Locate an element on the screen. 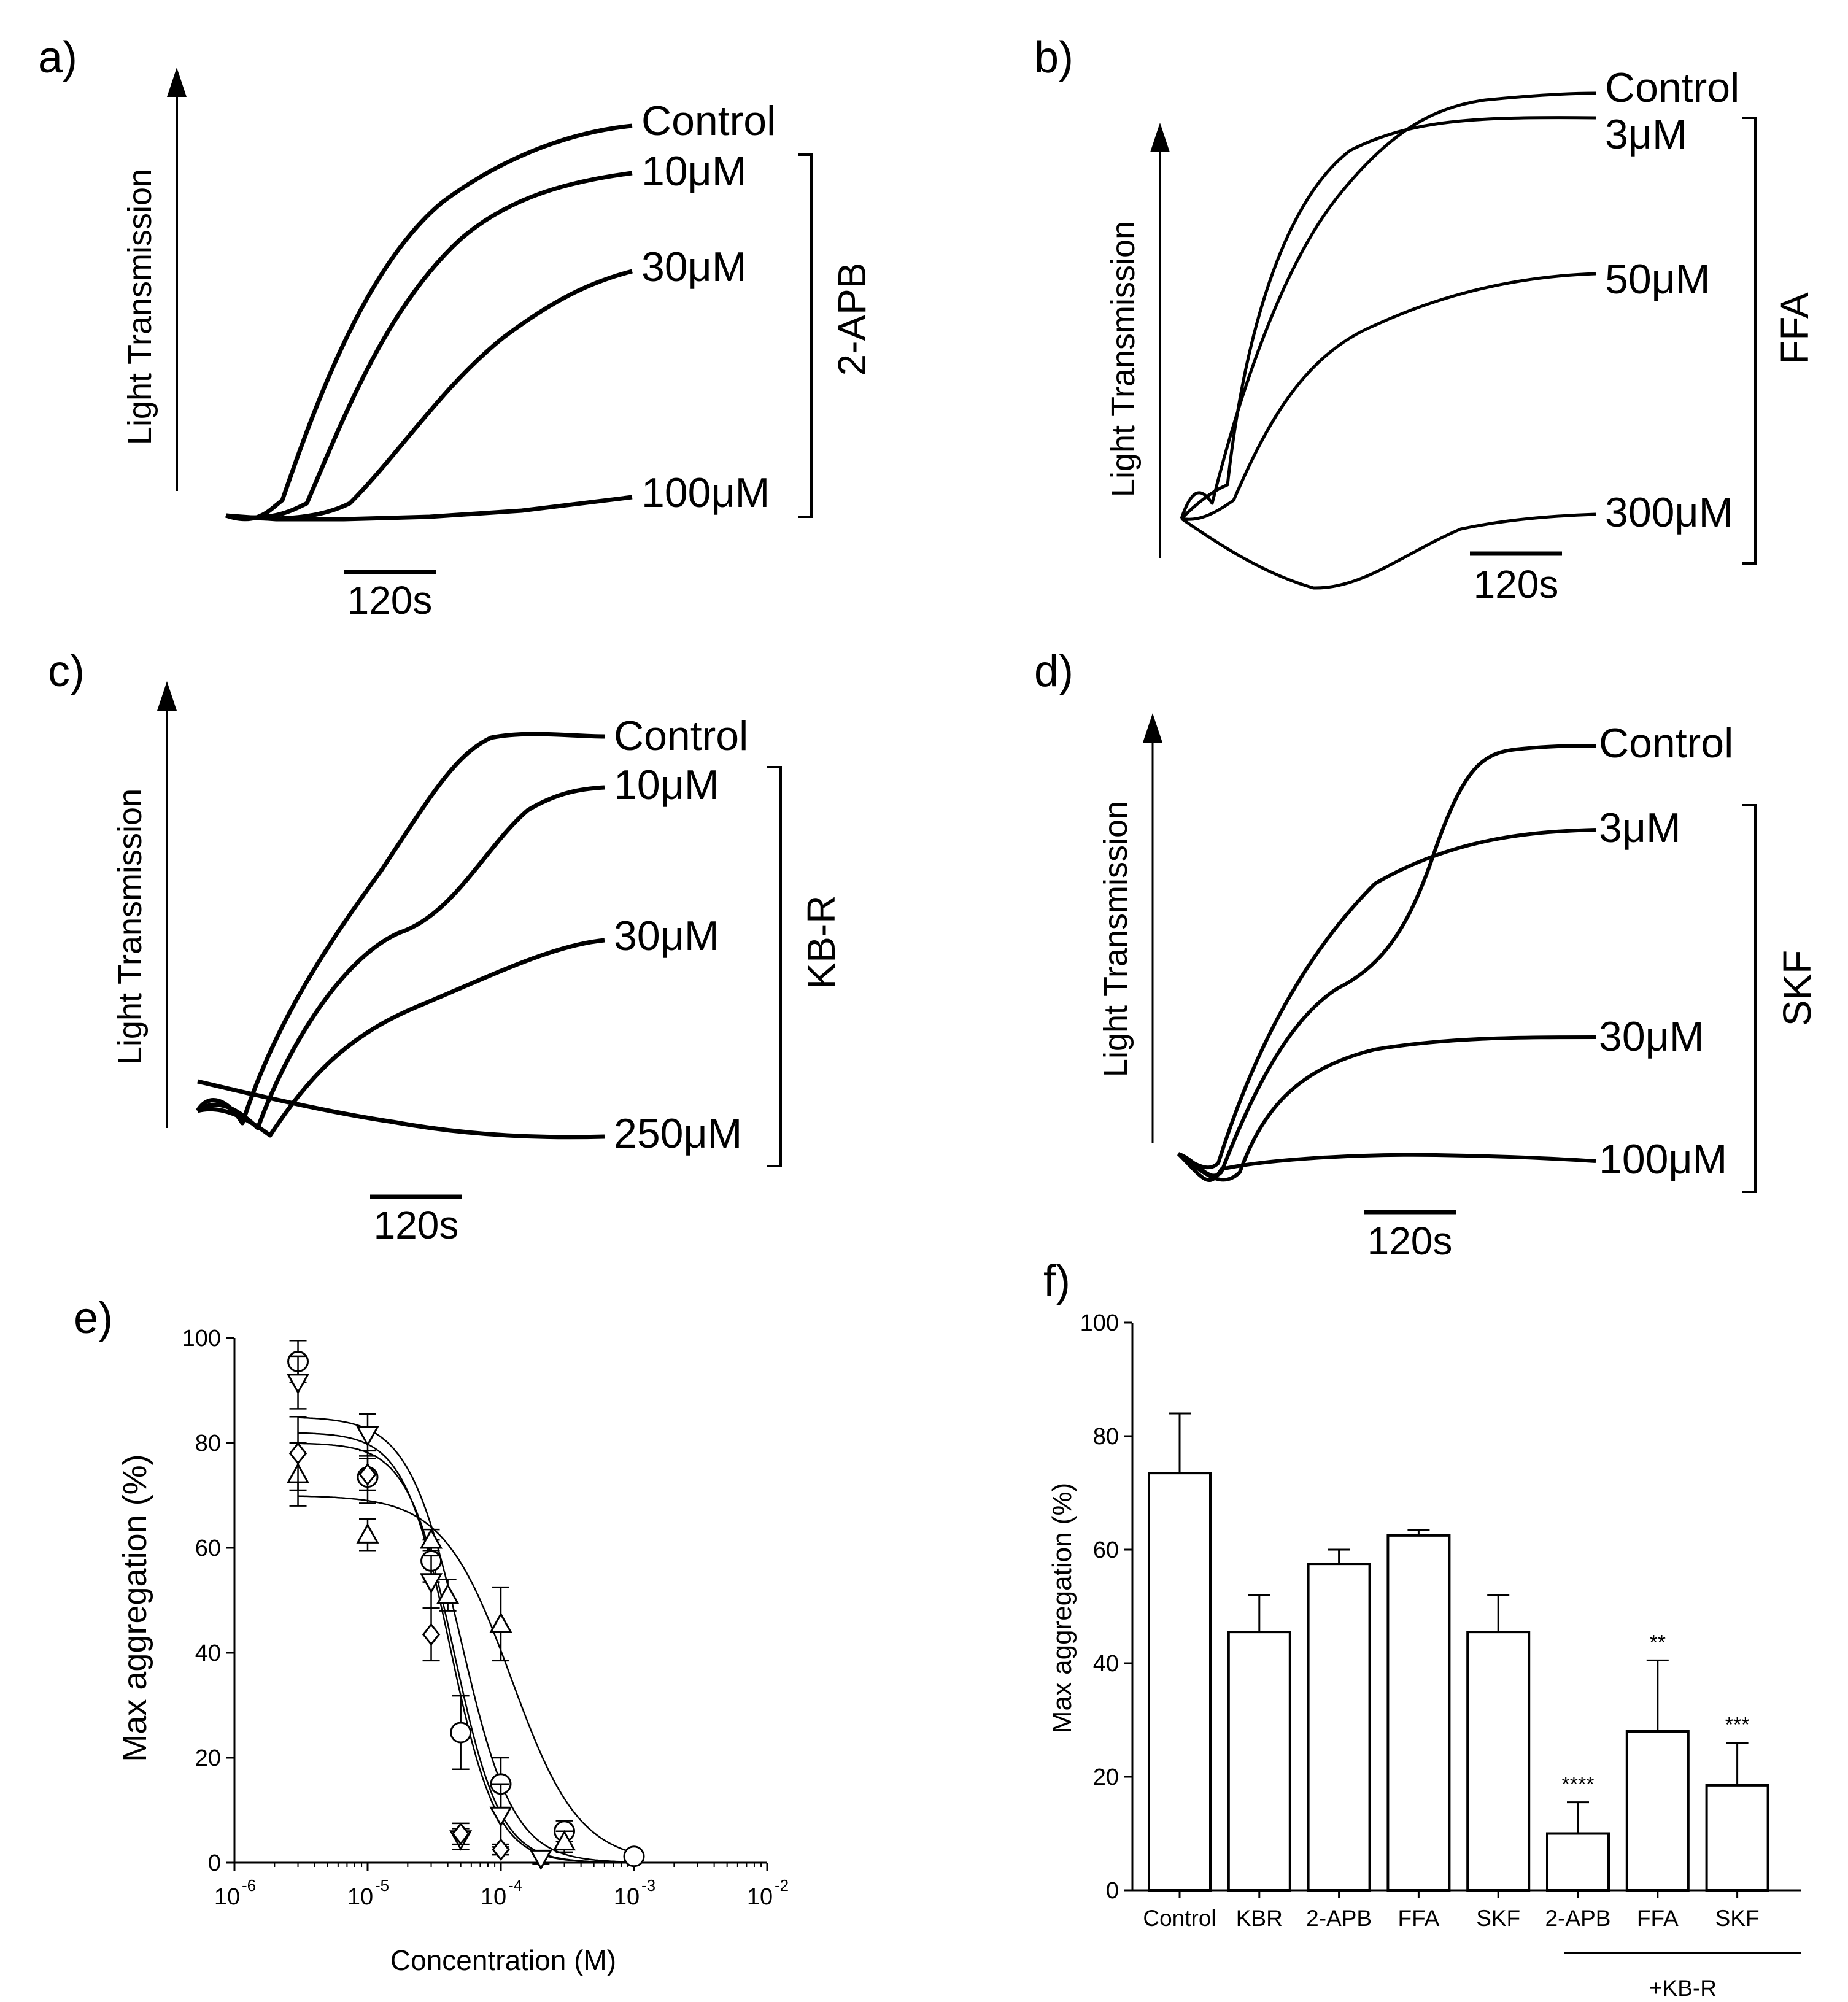 This screenshot has width=1848, height=2002. panel-e-ytick-label: 100 is located at coordinates (202, 1338).